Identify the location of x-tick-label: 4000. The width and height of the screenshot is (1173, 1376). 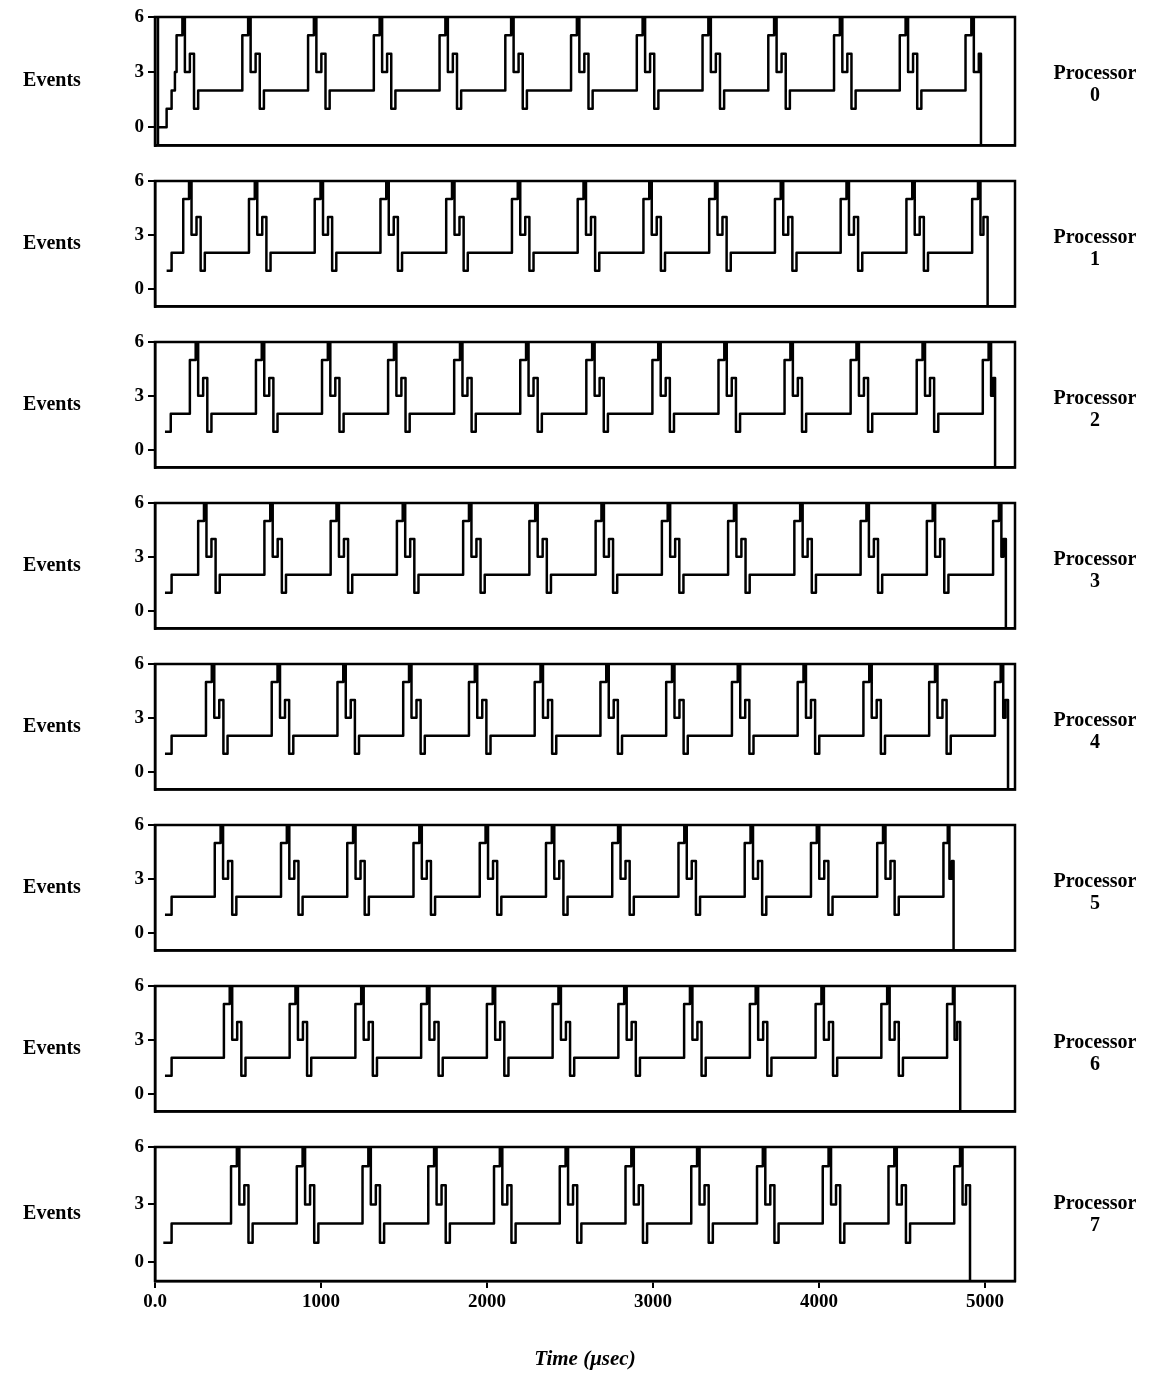
(819, 1301).